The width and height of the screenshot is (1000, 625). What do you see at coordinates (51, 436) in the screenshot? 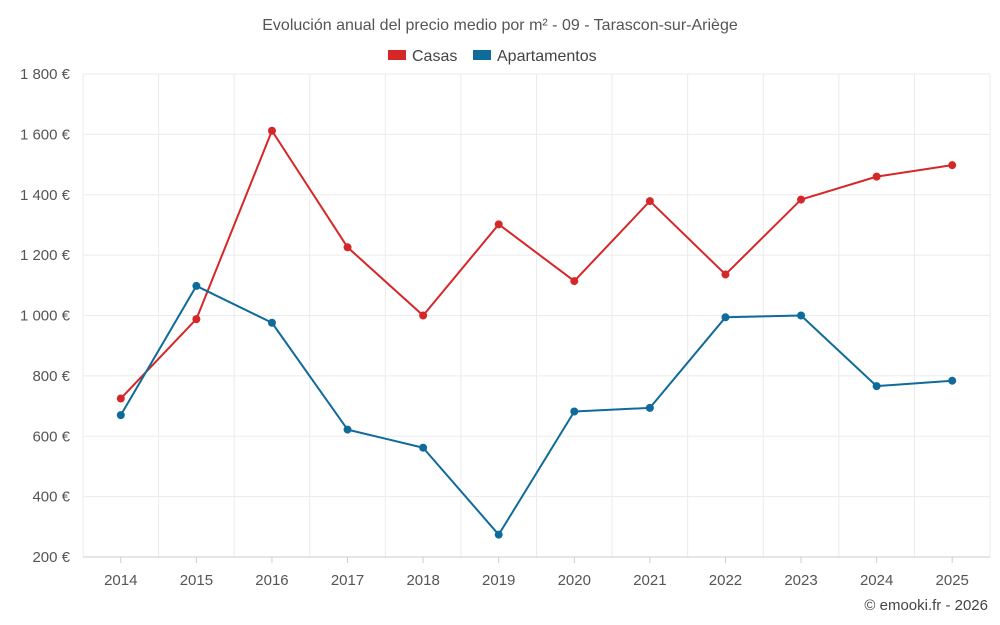
I see `y-tick-label: 600 €` at bounding box center [51, 436].